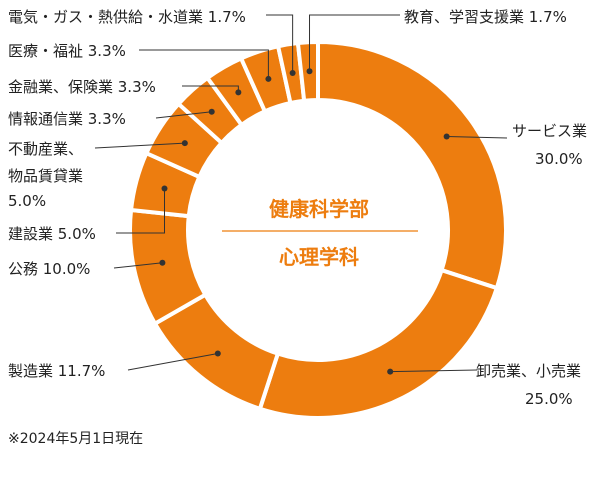 This screenshot has width=600, height=489. I want to click on slice-label-6-line-0: 情報通信業 3.3%, so click(67, 119).